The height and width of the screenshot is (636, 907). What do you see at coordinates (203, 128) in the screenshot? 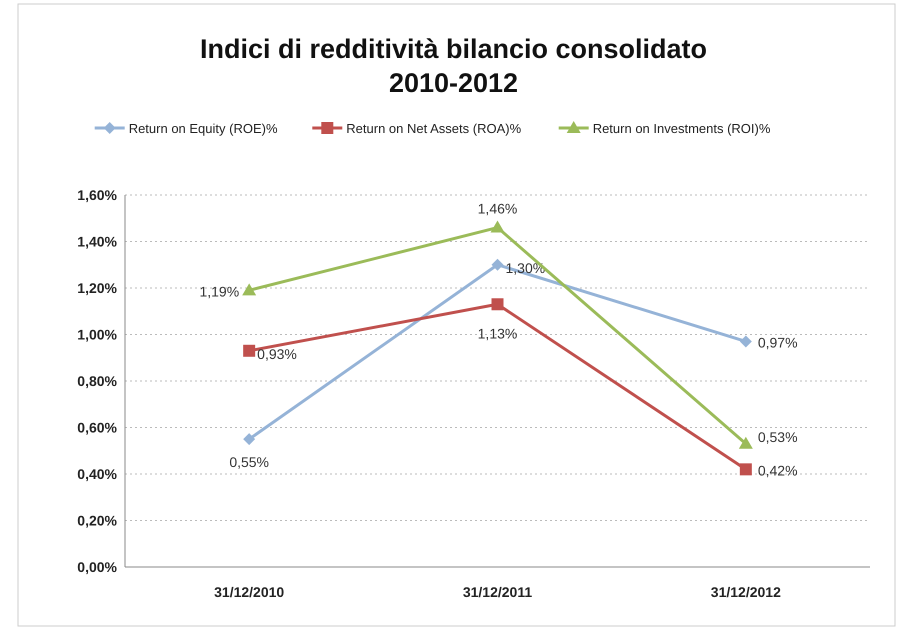
I see `legend-label: Return on Equity (ROE)%` at bounding box center [203, 128].